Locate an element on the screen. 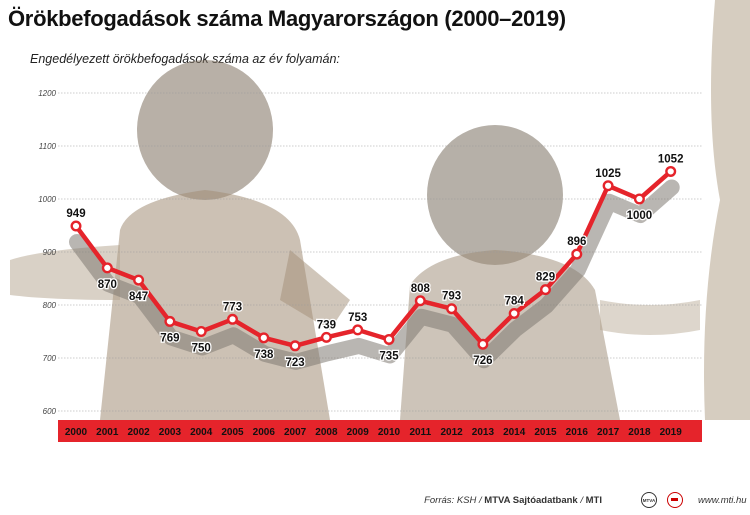 Image resolution: width=750 pixels, height=515 pixels. data-label: 739 is located at coordinates (326, 325).